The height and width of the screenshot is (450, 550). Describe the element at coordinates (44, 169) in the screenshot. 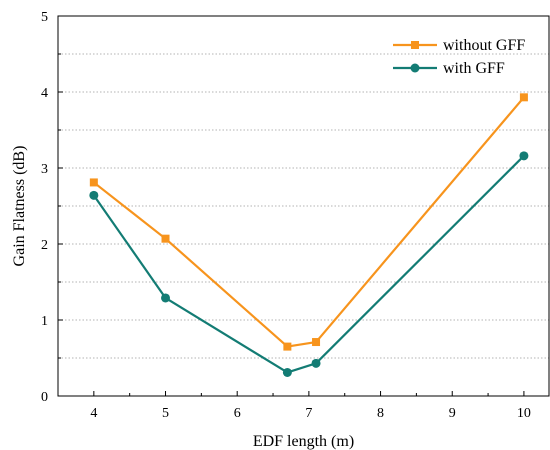

I see `y-tick-label: 3` at that location.